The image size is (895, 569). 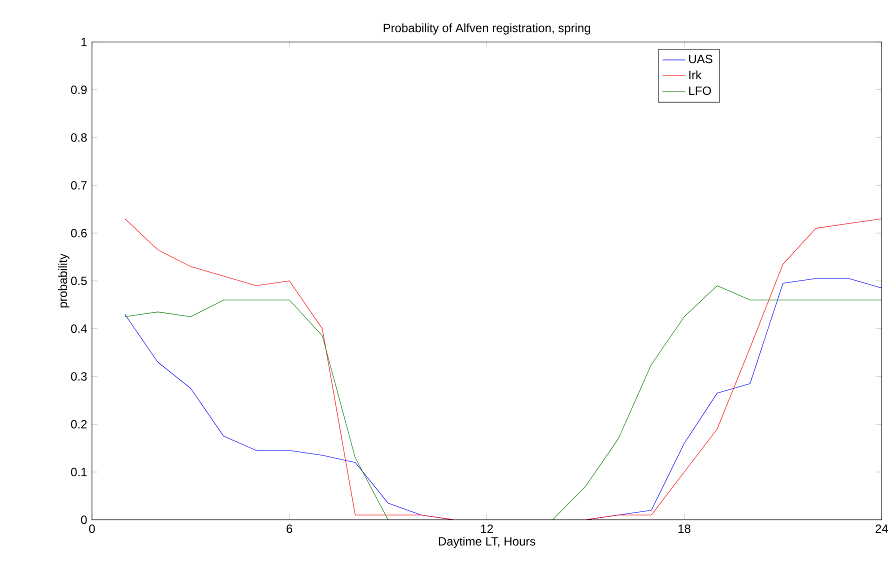 What do you see at coordinates (695, 75) in the screenshot?
I see `legend-label: Irk` at bounding box center [695, 75].